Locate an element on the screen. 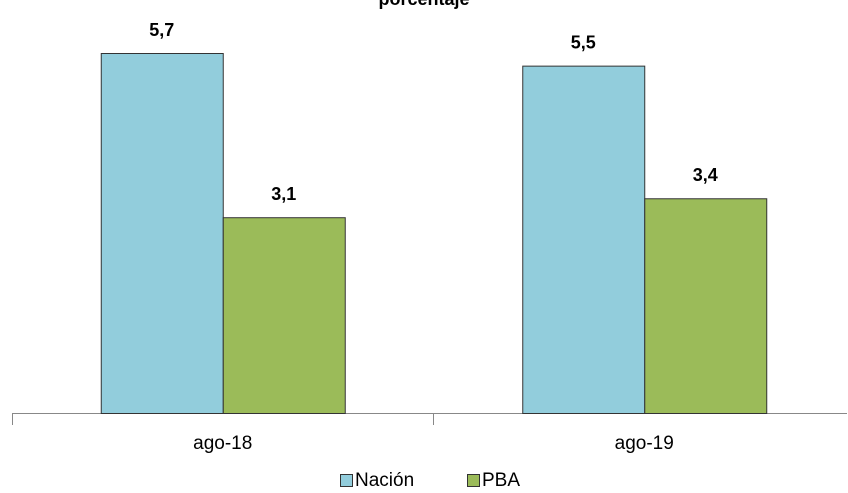 The width and height of the screenshot is (848, 493). x-tick-label: ago-18 is located at coordinates (222, 443).